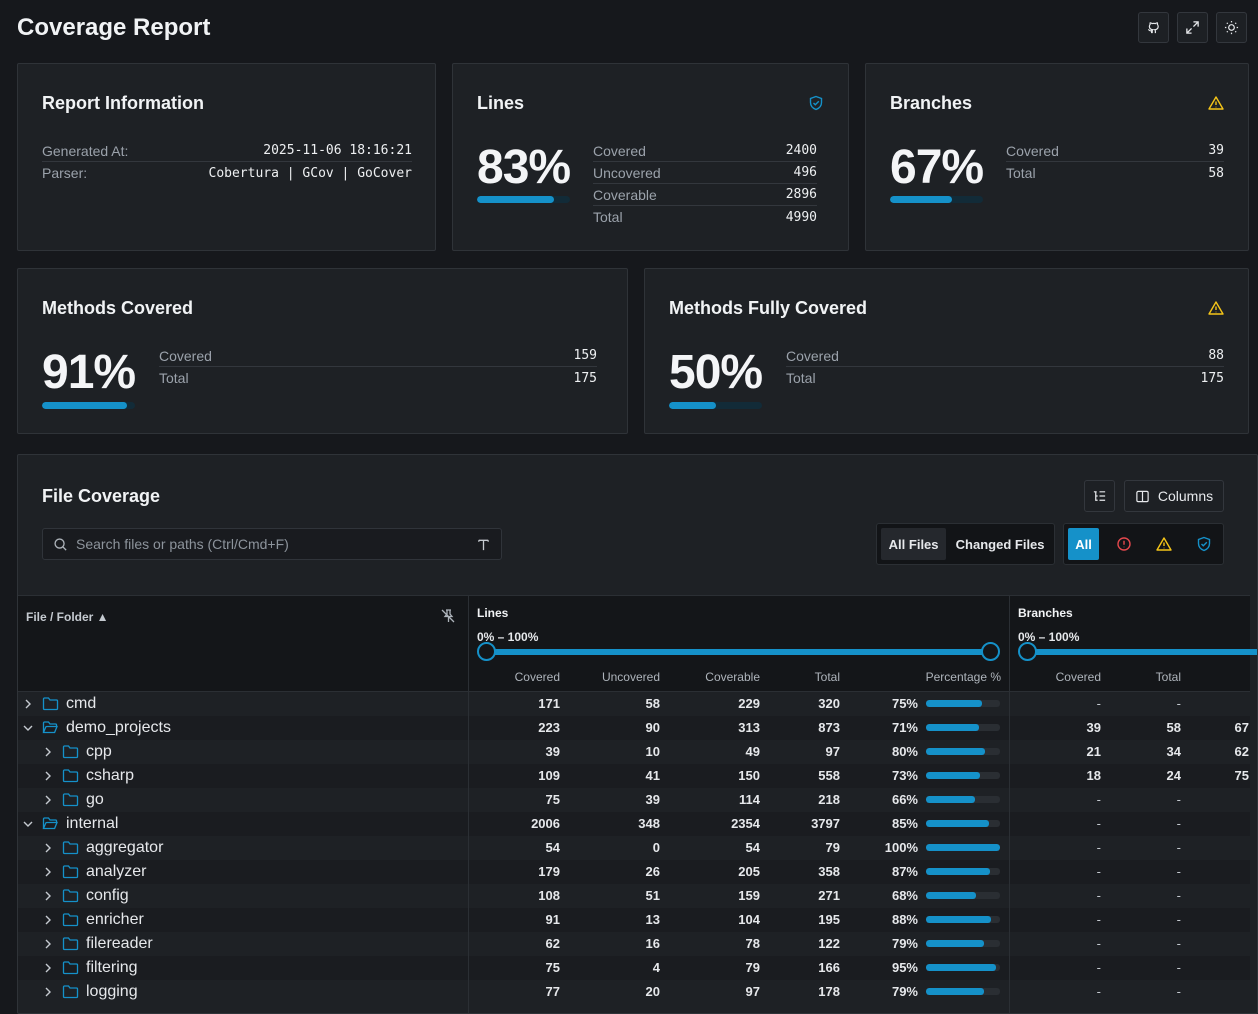  Describe the element at coordinates (963, 677) in the screenshot. I see `col-lines-percentage: Percentage %` at that location.